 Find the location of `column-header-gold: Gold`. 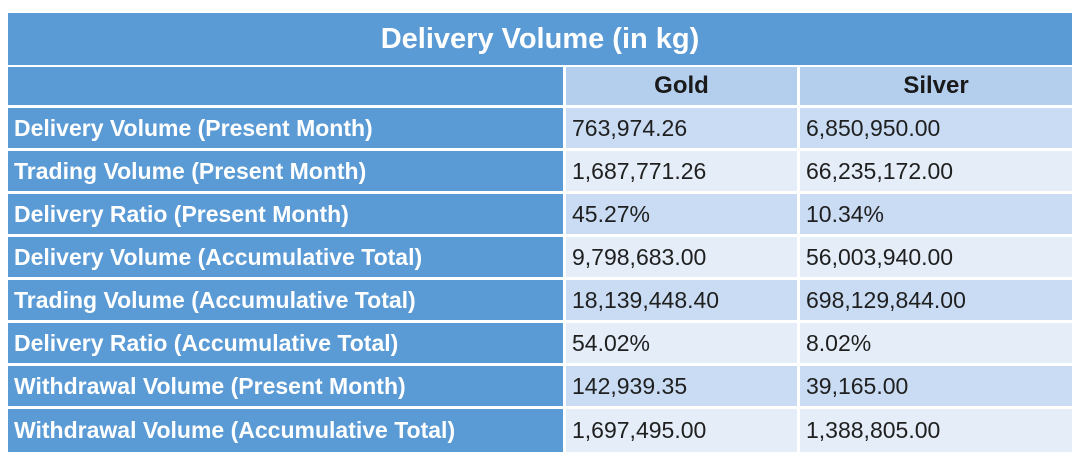

column-header-gold: Gold is located at coordinates (683, 87).